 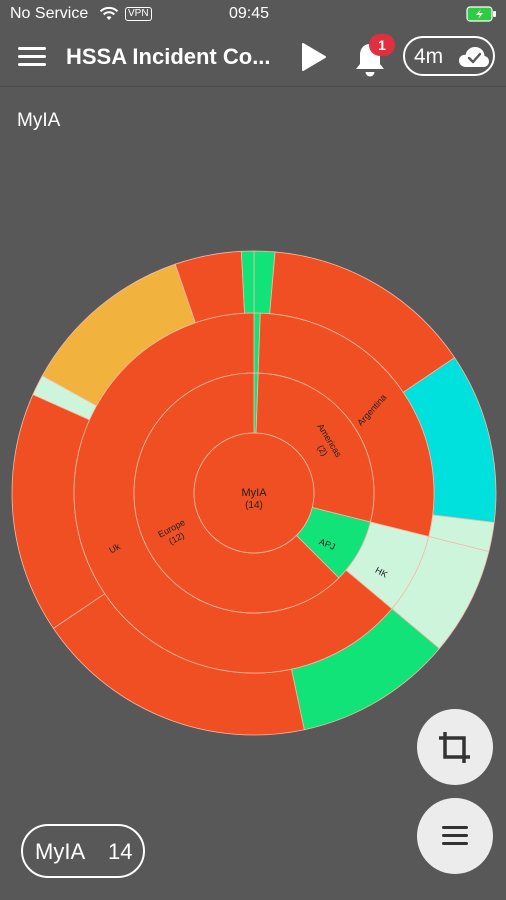 What do you see at coordinates (49, 13) in the screenshot?
I see `carrier-label: No Service` at bounding box center [49, 13].